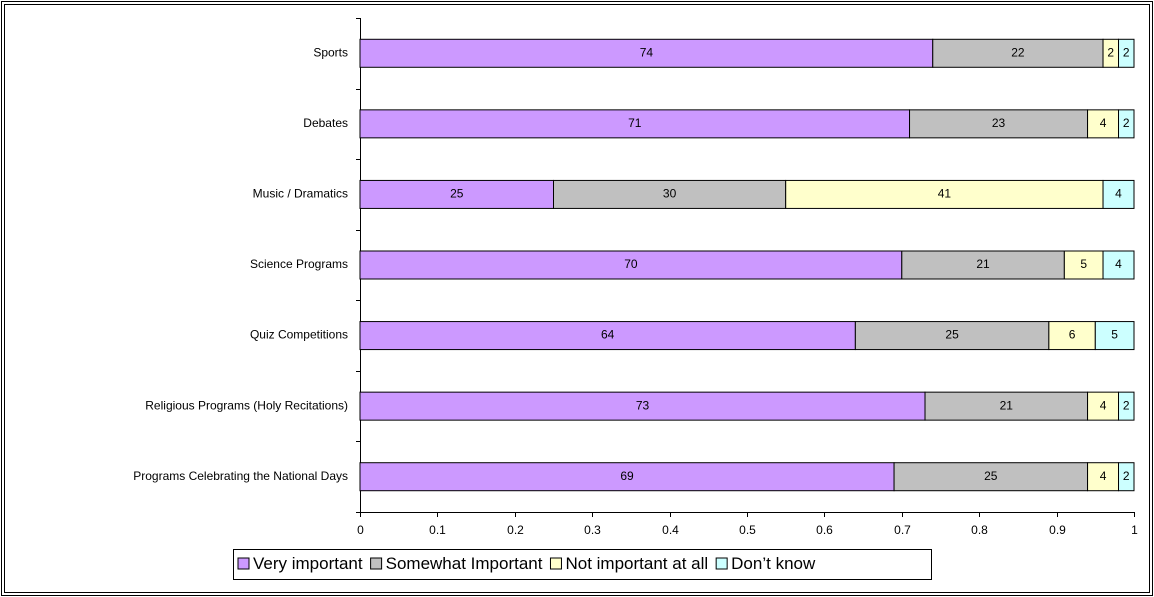 The height and width of the screenshot is (597, 1154). Describe the element at coordinates (330, 52) in the screenshot. I see `y-tick-label: Sports` at that location.